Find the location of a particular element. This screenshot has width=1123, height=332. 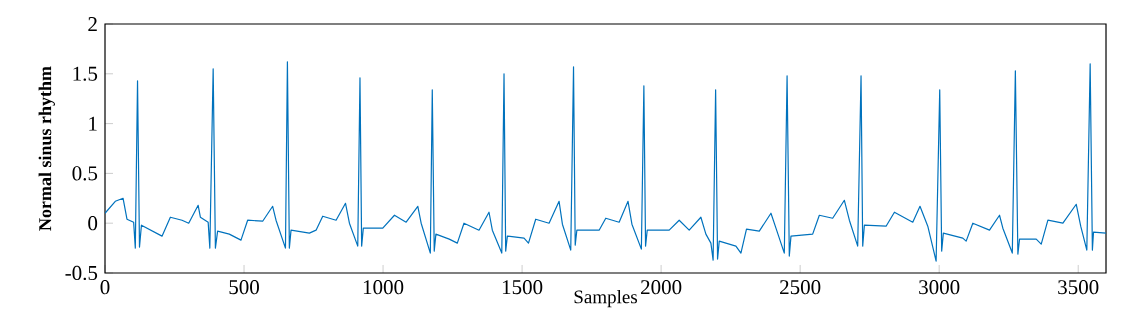

y-tick-label: 2 is located at coordinates (92, 24).